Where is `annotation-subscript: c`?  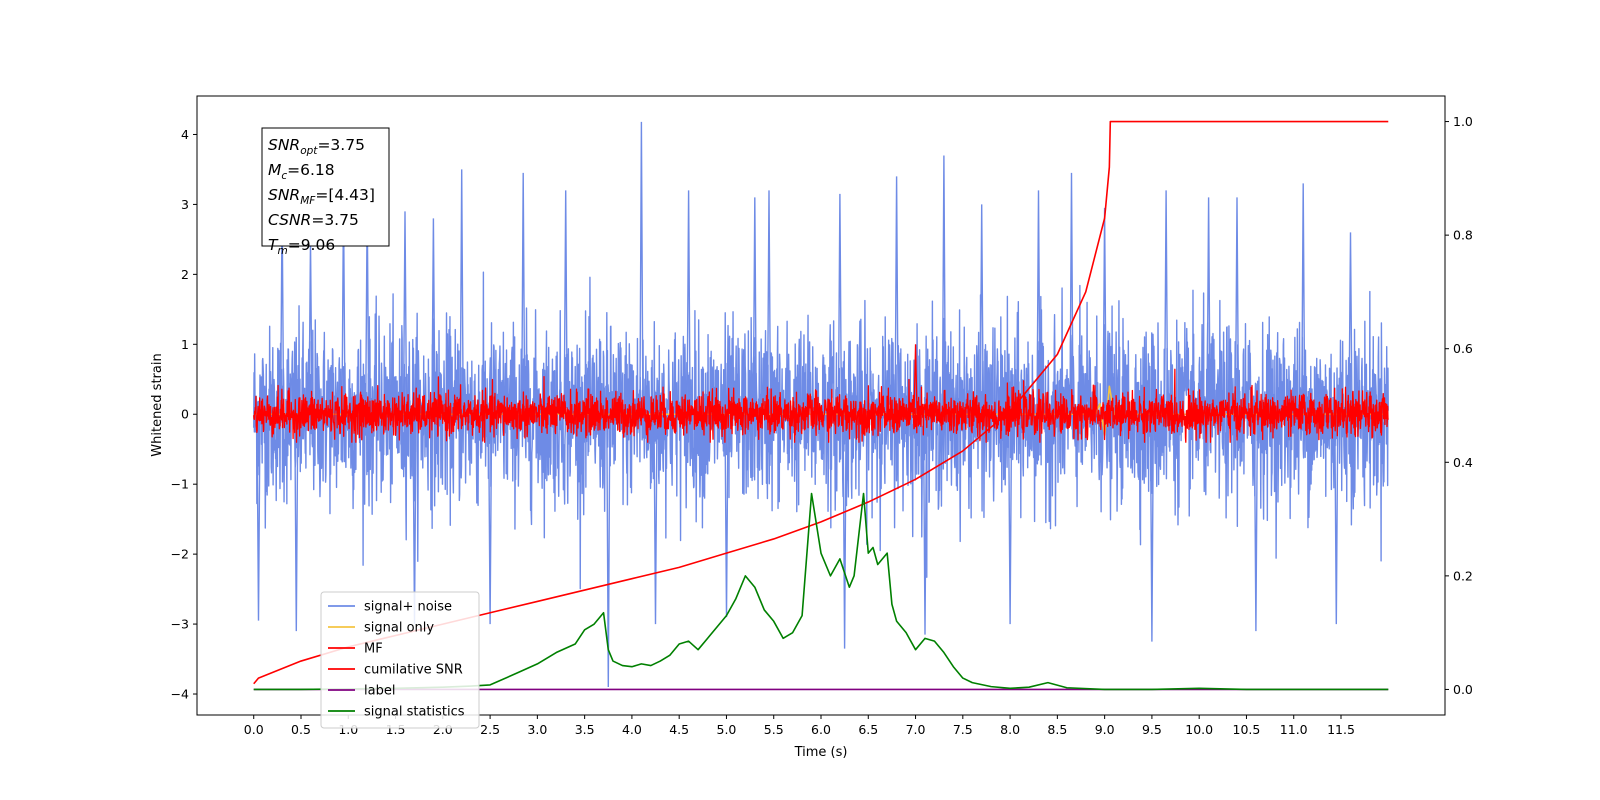 annotation-subscript: c is located at coordinates (284, 176).